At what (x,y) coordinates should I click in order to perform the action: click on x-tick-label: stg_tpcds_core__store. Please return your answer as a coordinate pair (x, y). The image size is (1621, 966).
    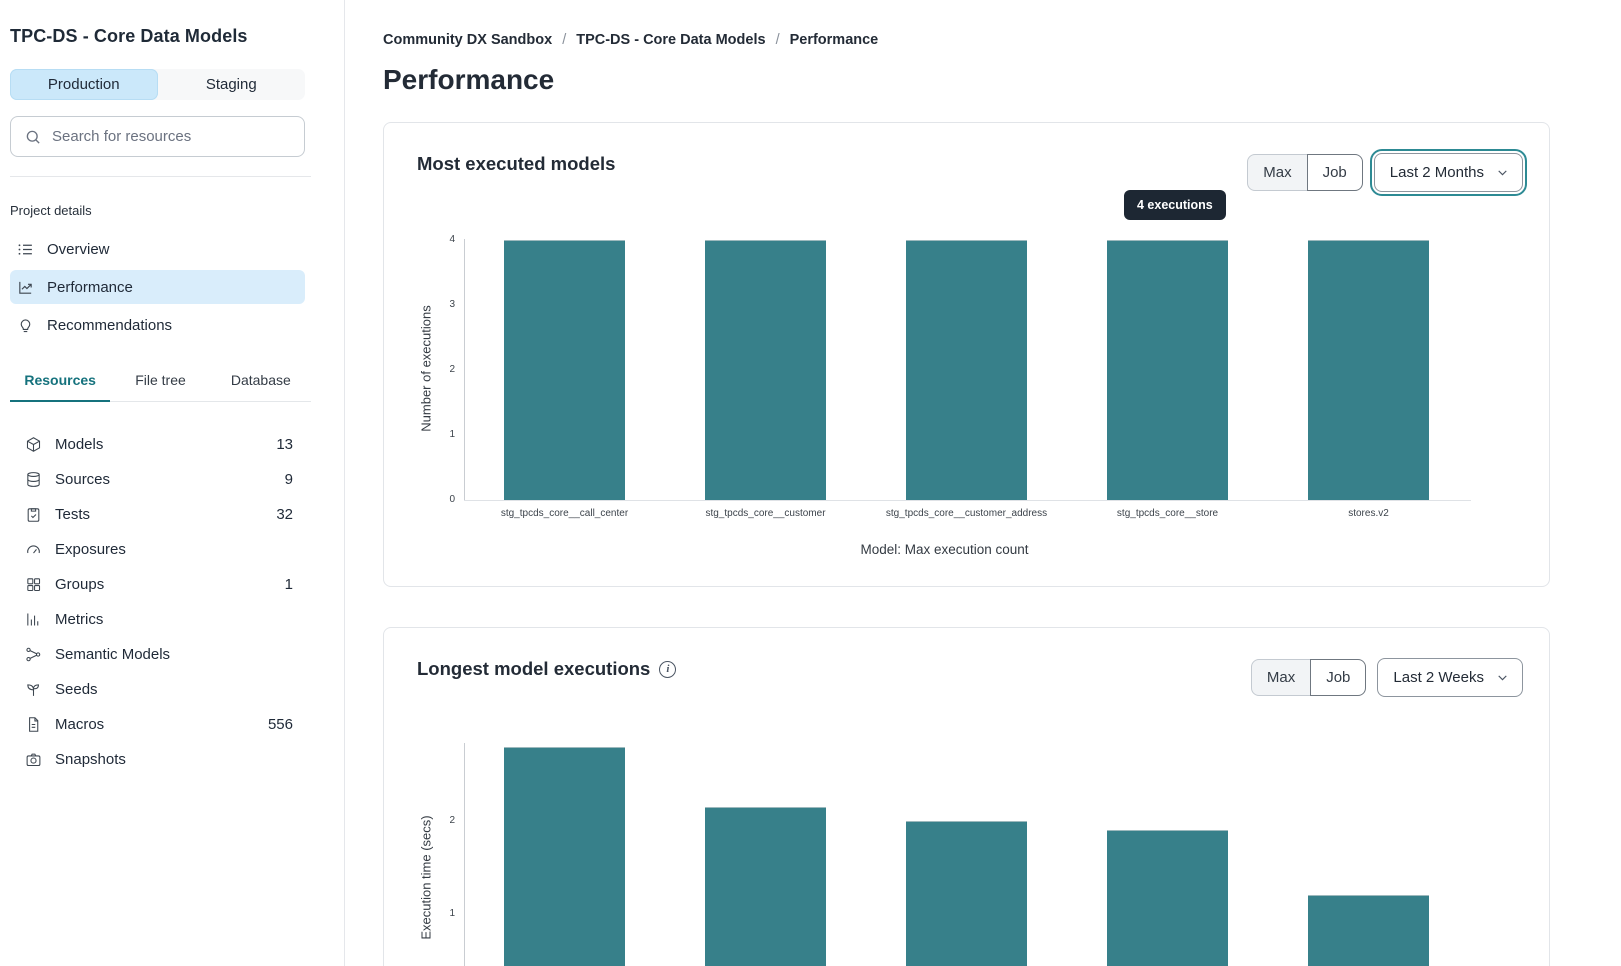
    Looking at the image, I should click on (1167, 513).